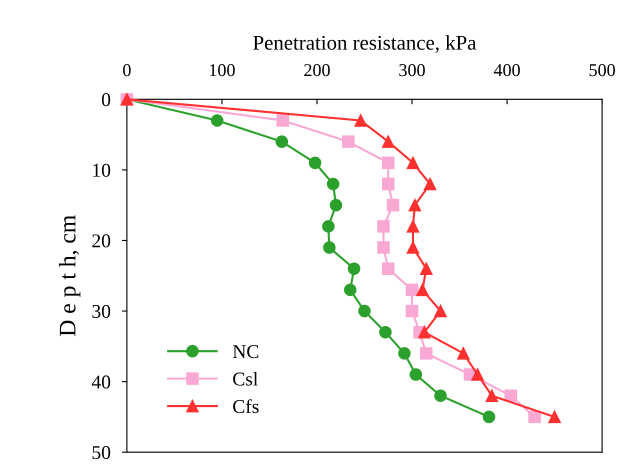  I want to click on legend-label: NC, so click(245, 351).